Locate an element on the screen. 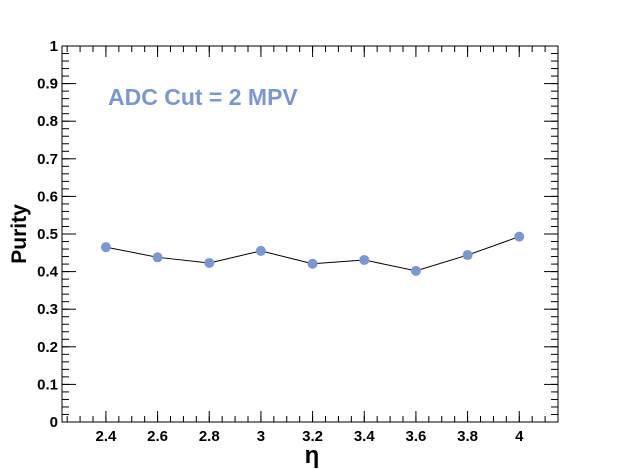 The image size is (621, 469). x-tick-label: 2.8 is located at coordinates (209, 436).